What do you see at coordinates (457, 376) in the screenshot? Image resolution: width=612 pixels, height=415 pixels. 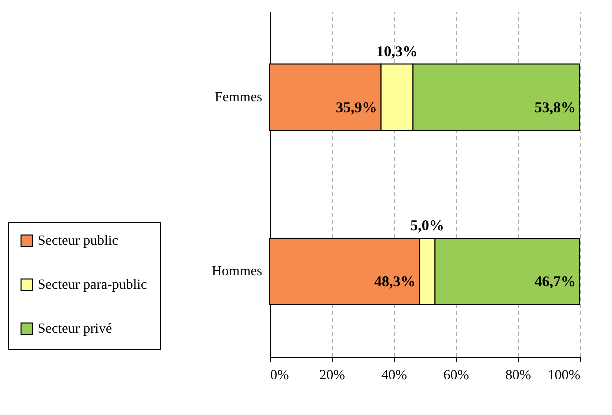 I see `x-tick-label: 60%` at bounding box center [457, 376].